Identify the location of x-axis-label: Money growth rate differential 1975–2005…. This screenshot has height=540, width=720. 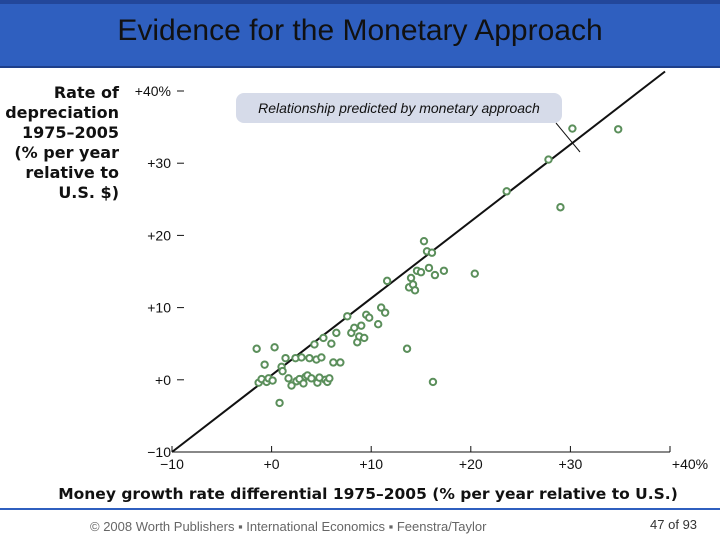
(368, 494).